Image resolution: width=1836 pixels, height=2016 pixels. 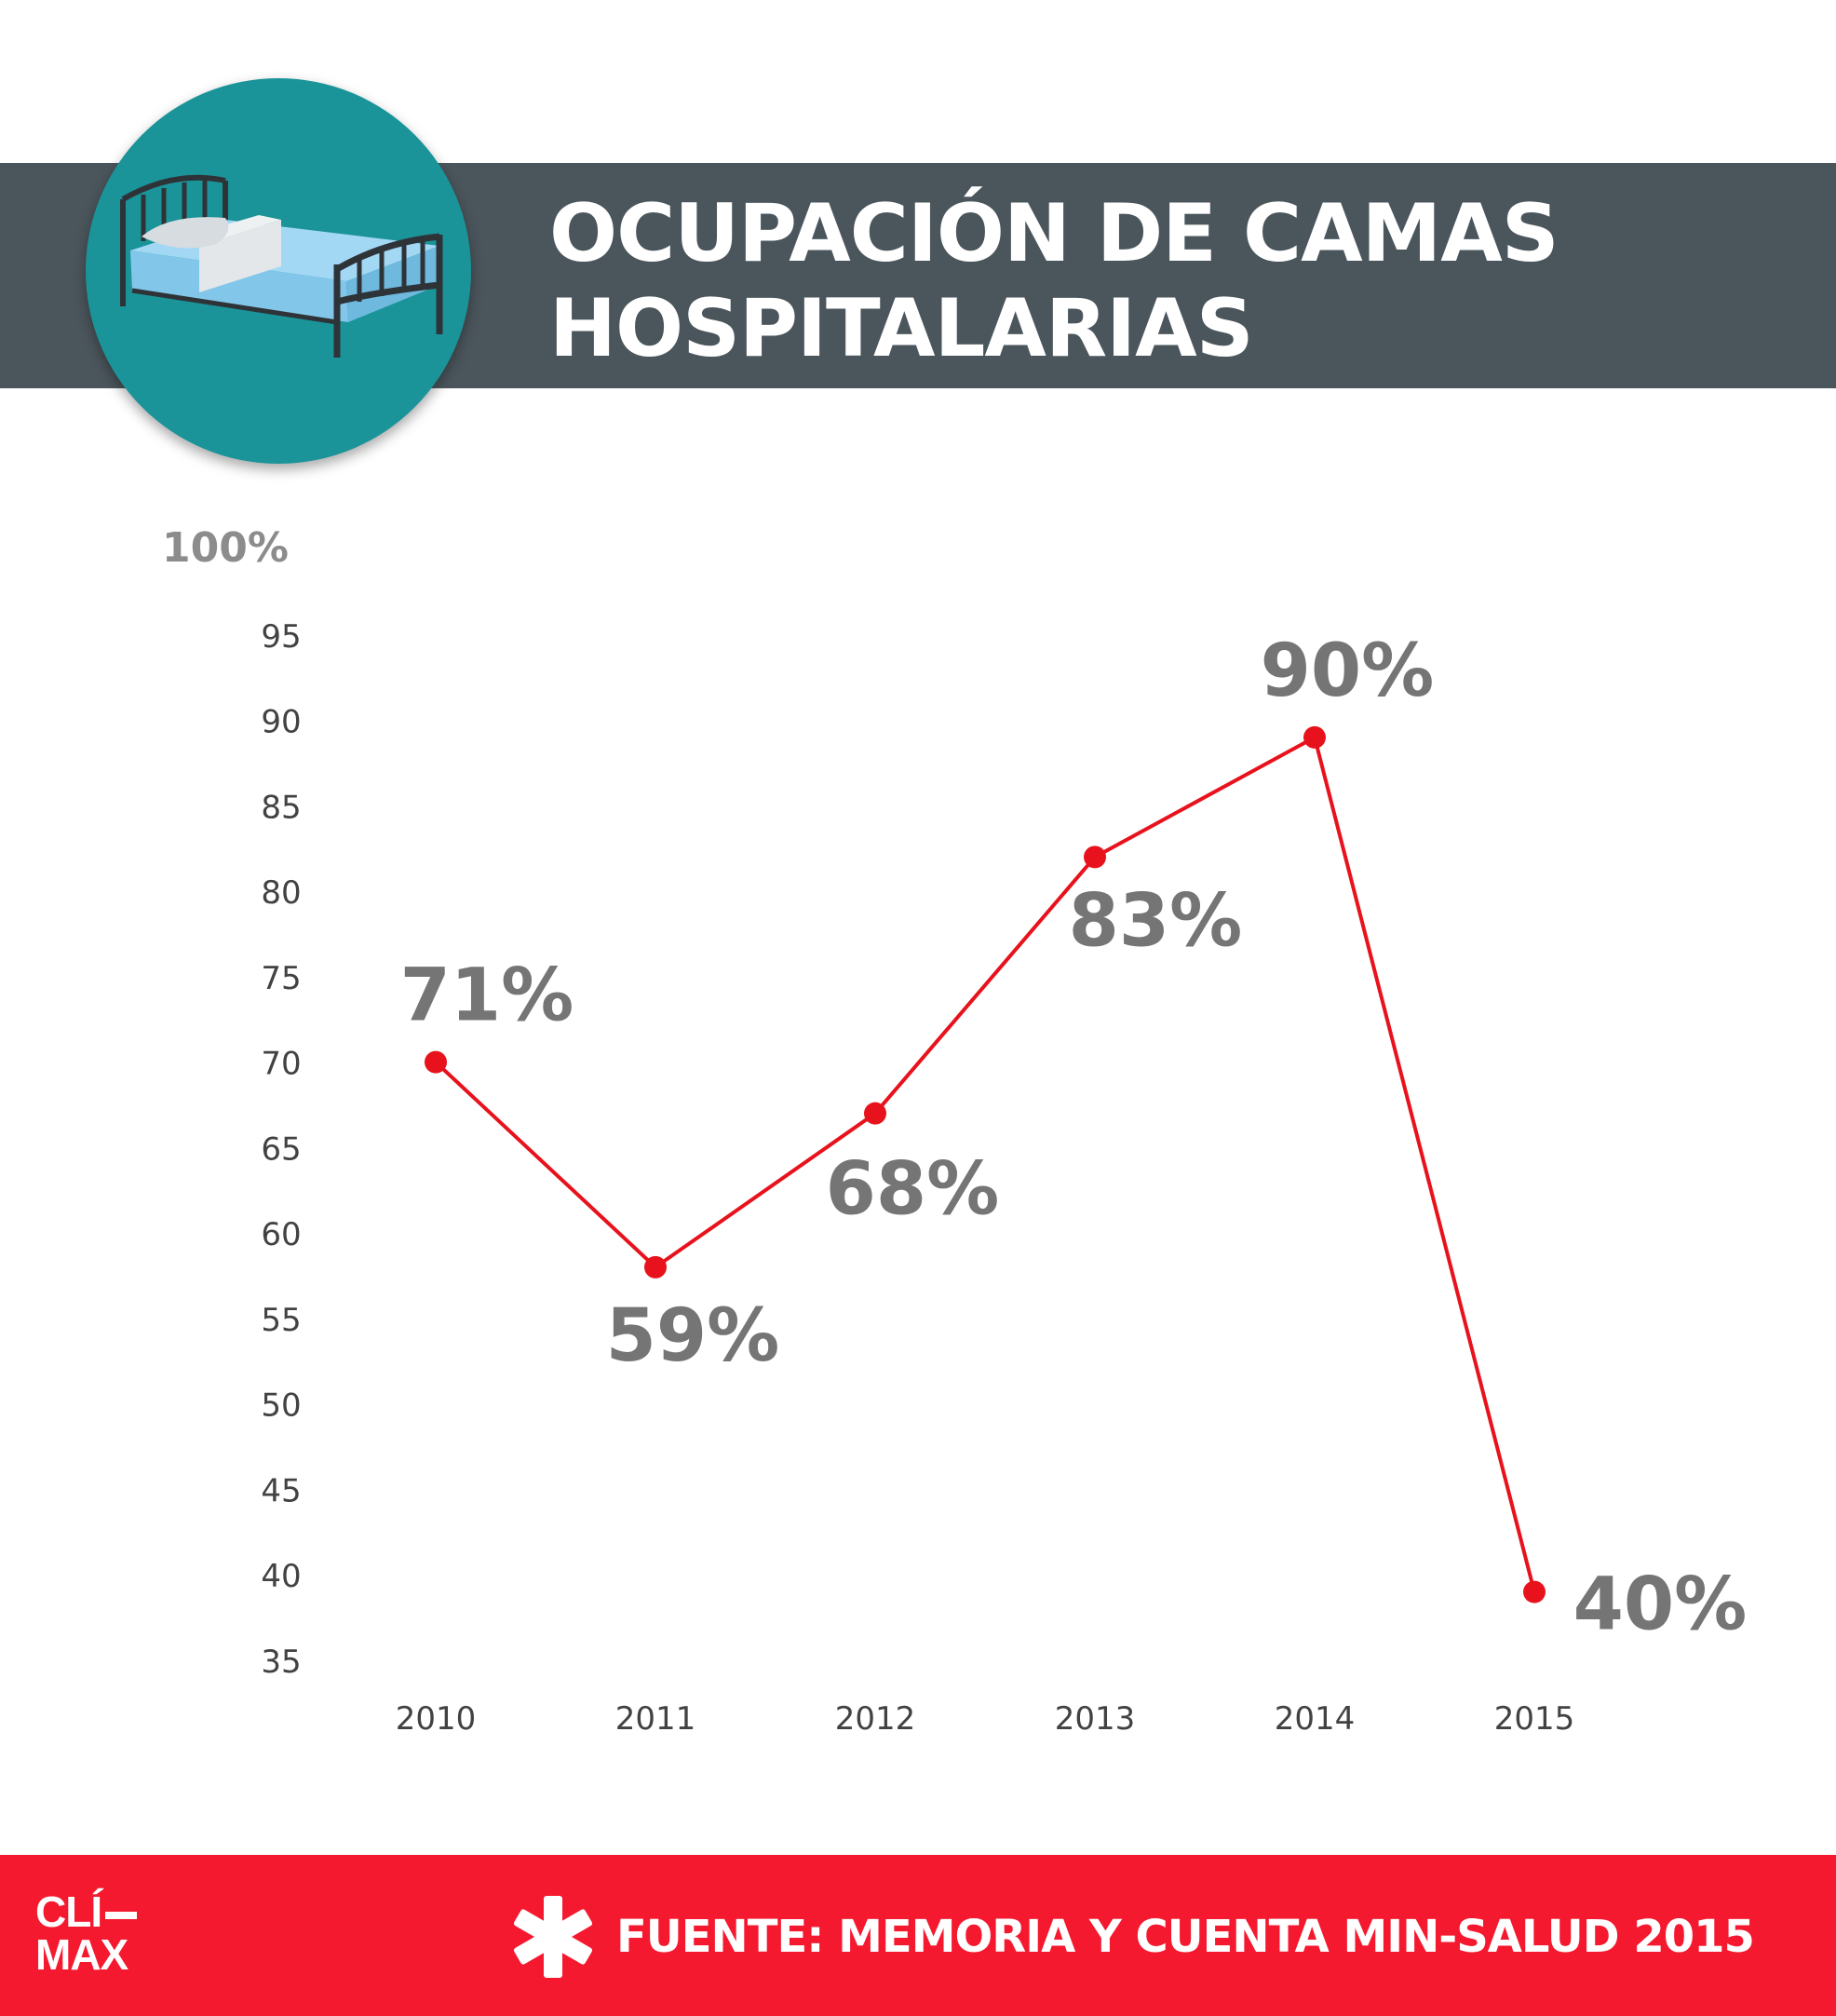 I want to click on y-tick-label: 45, so click(x=281, y=1490).